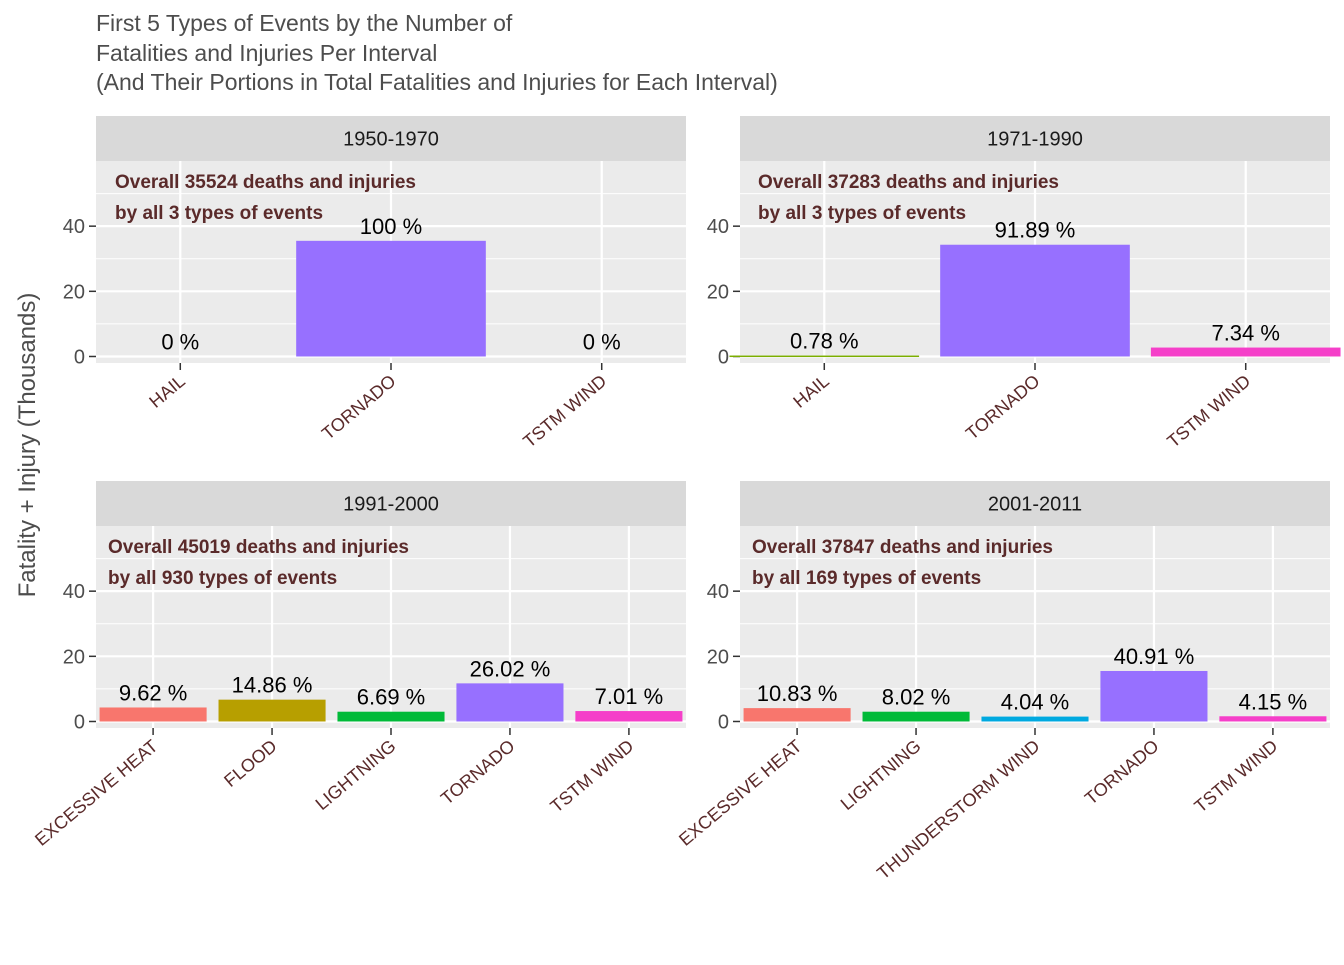  I want to click on bar-value-label: 26.02 %, so click(510, 668).